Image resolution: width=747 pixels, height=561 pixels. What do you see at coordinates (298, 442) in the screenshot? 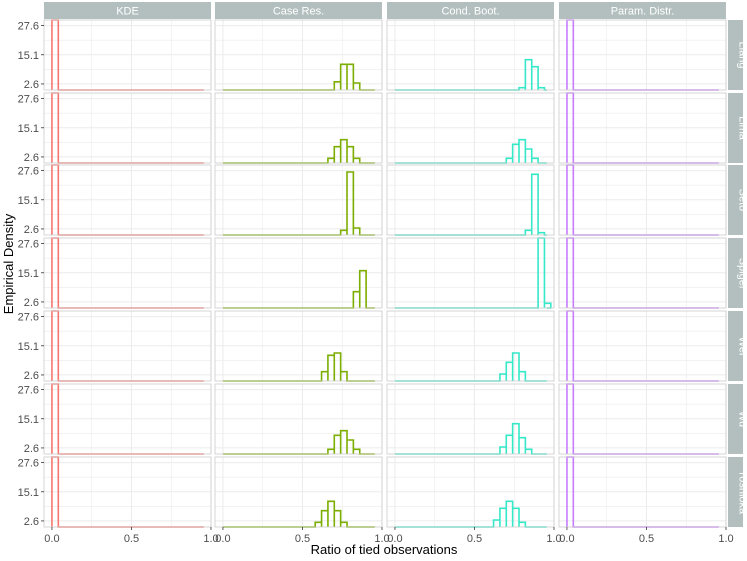
I see `histogram-wu-case-res` at bounding box center [298, 442].